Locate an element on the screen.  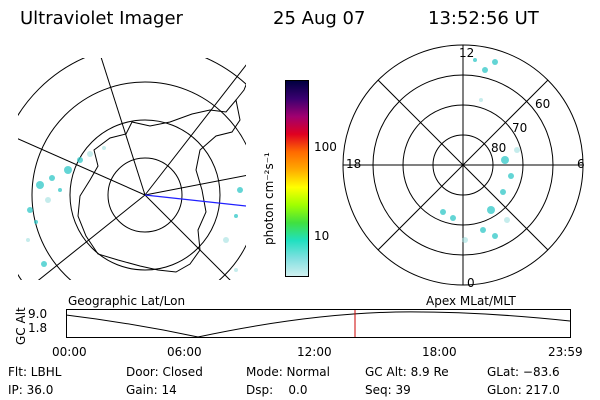
info-sequence: Seq: 39 is located at coordinates (388, 390).